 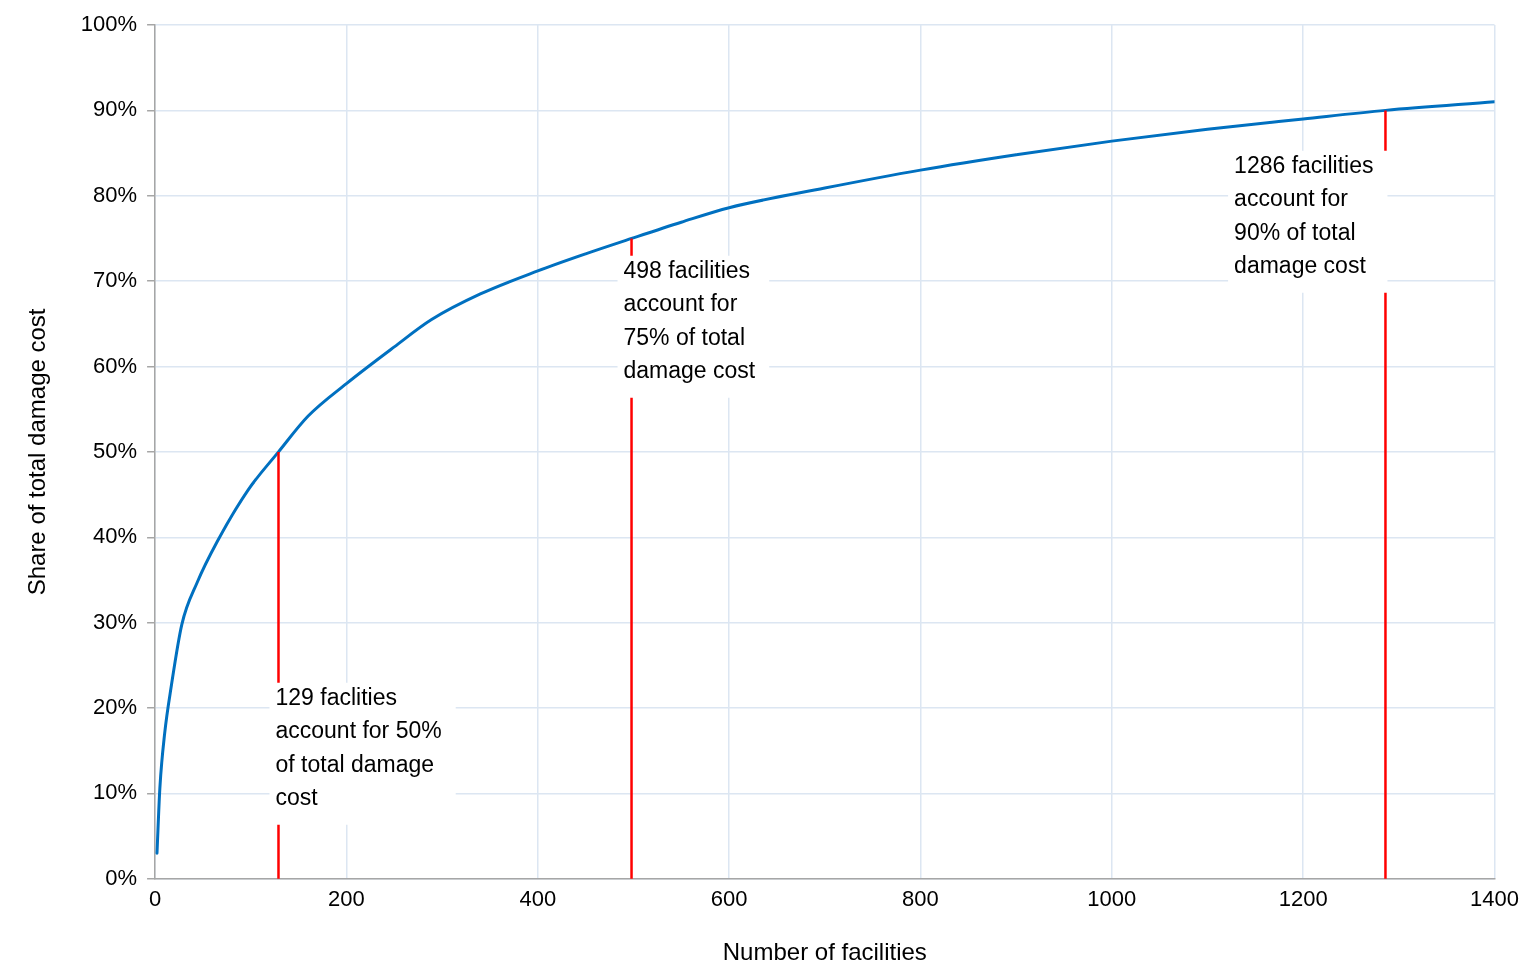 What do you see at coordinates (115, 536) in the screenshot?
I see `y-tick-label: 40%` at bounding box center [115, 536].